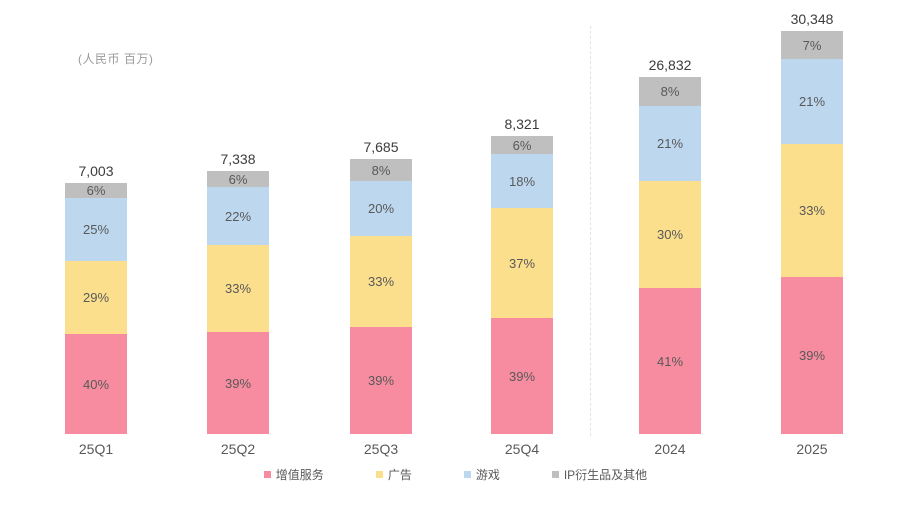 This screenshot has height=511, width=911. I want to click on bar-25Q1: 7,003 6% 25% 29% 40%, so click(96, 298).